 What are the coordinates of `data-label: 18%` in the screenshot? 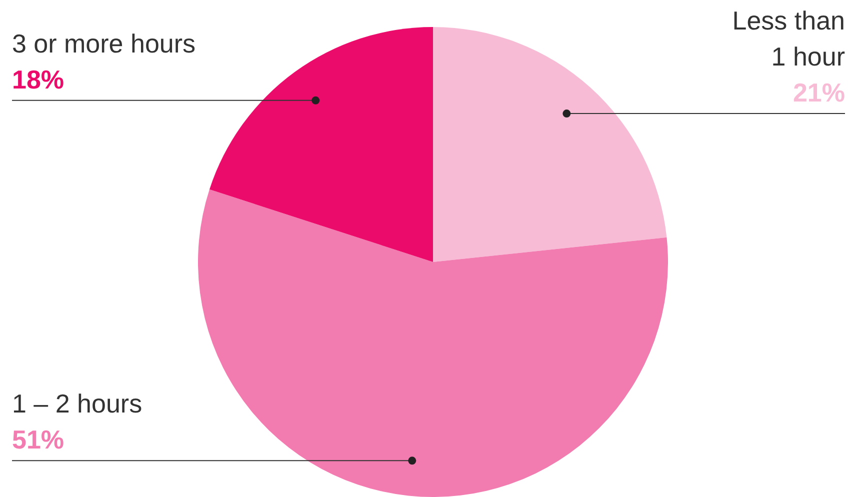 It's located at (38, 79).